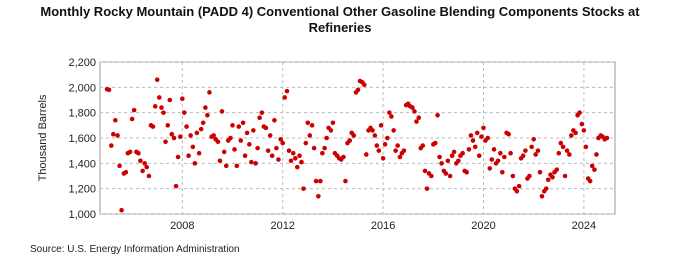  What do you see at coordinates (383, 226) in the screenshot?
I see `x-tick-label: 2016` at bounding box center [383, 226].